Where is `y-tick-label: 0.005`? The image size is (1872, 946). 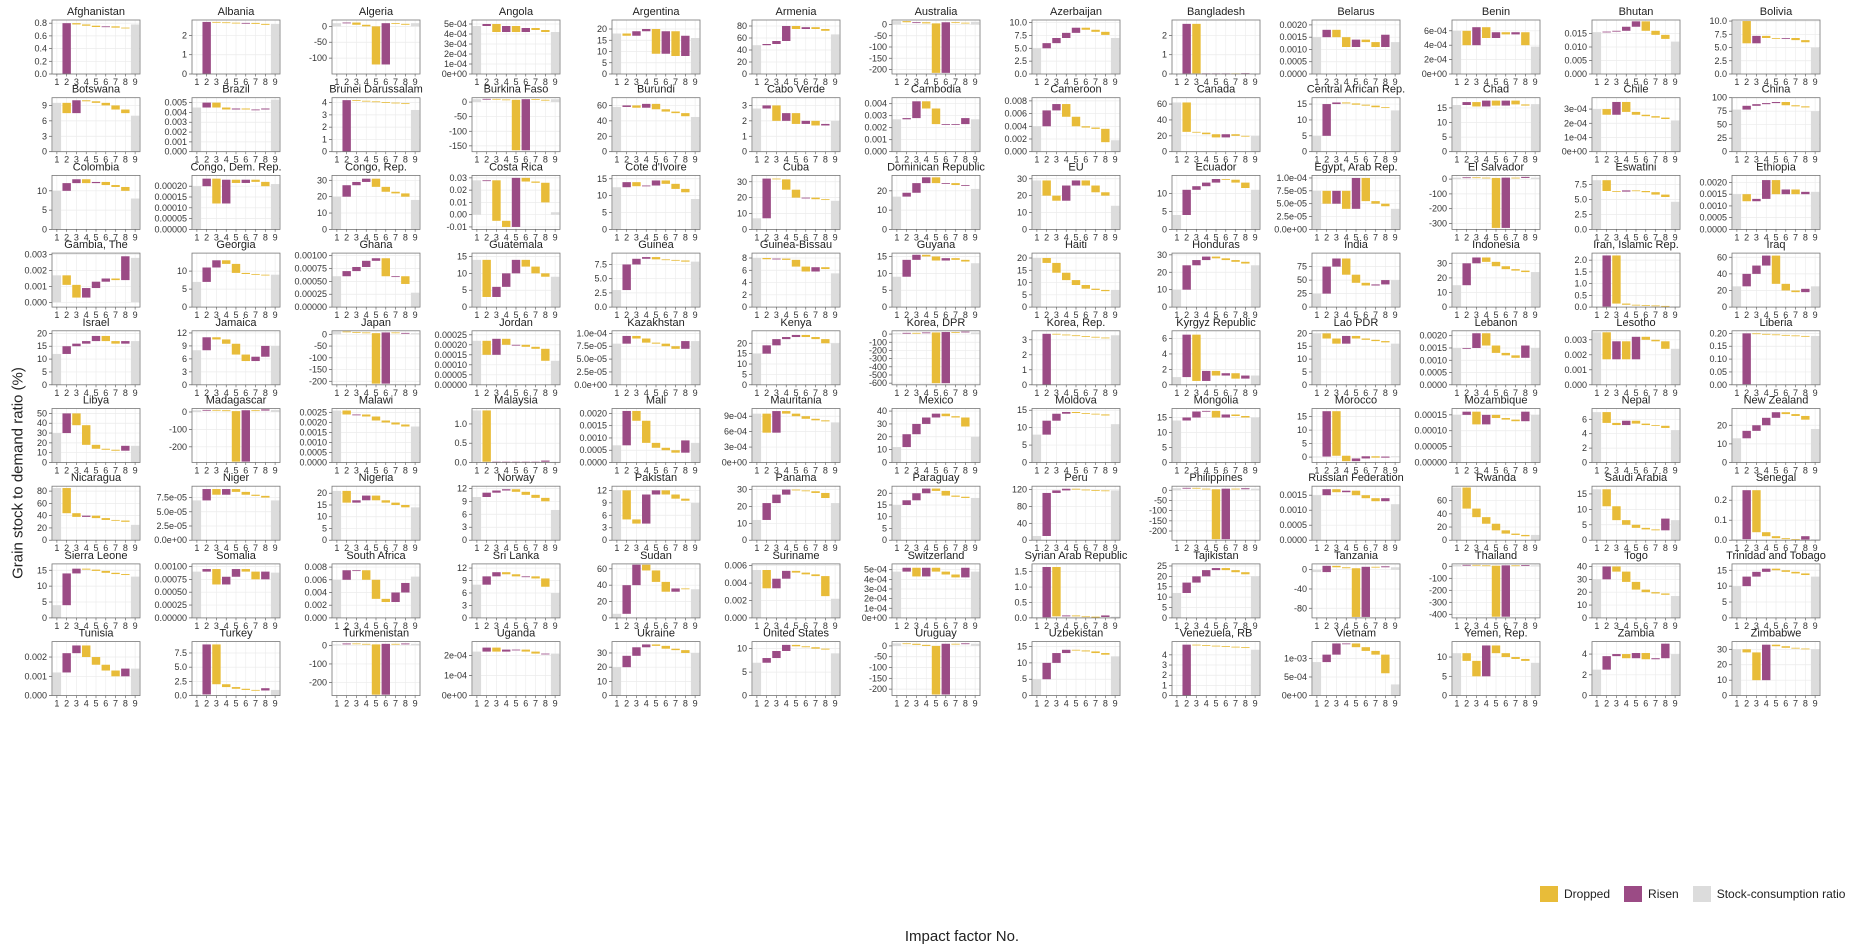 y-tick-label: 0.005 is located at coordinates (1575, 61).